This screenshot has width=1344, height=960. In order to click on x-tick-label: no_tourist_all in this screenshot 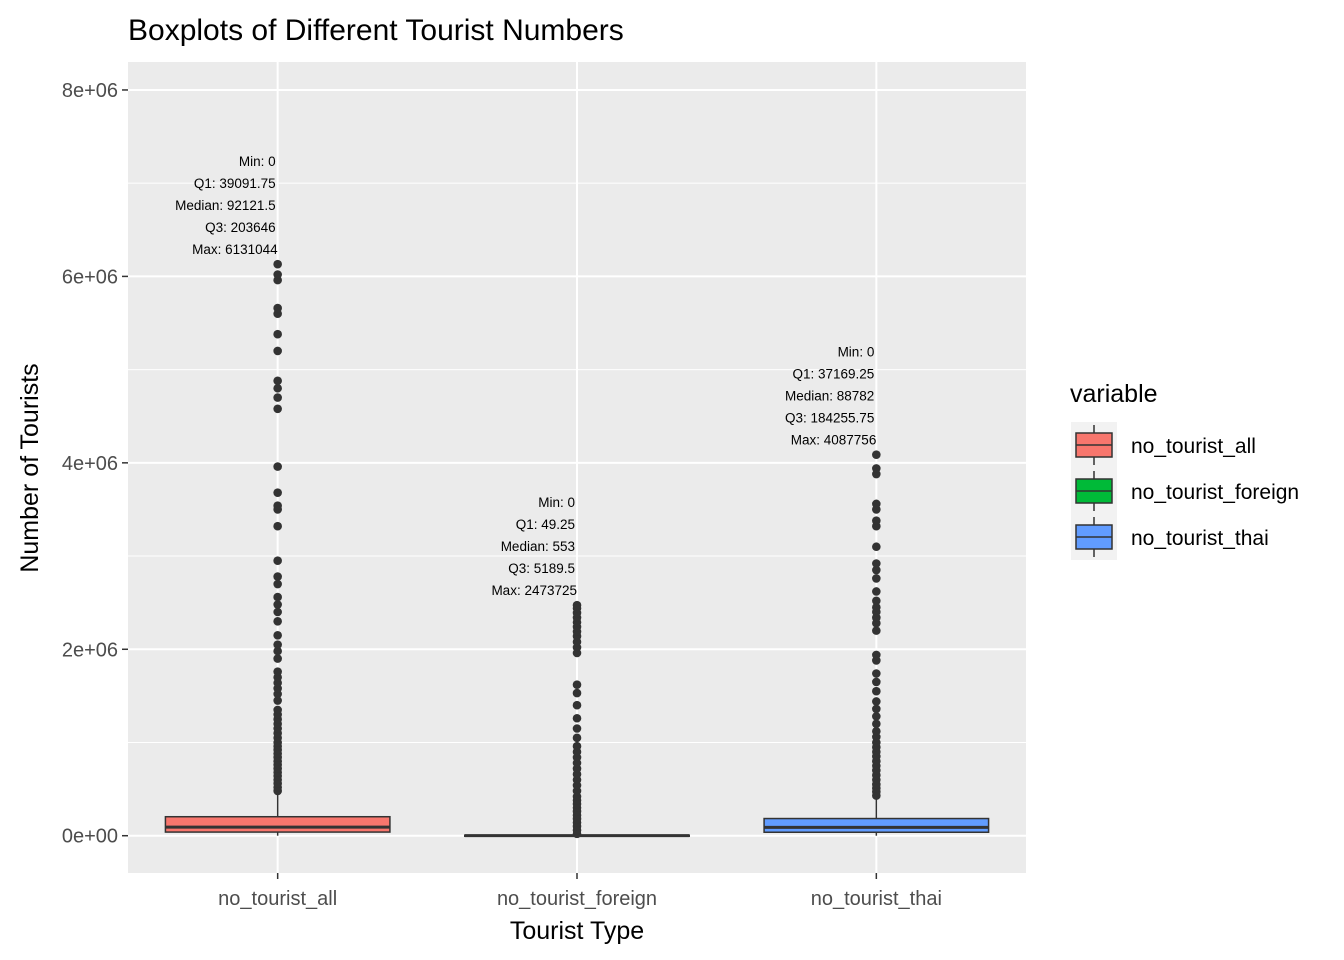, I will do `click(277, 899)`.